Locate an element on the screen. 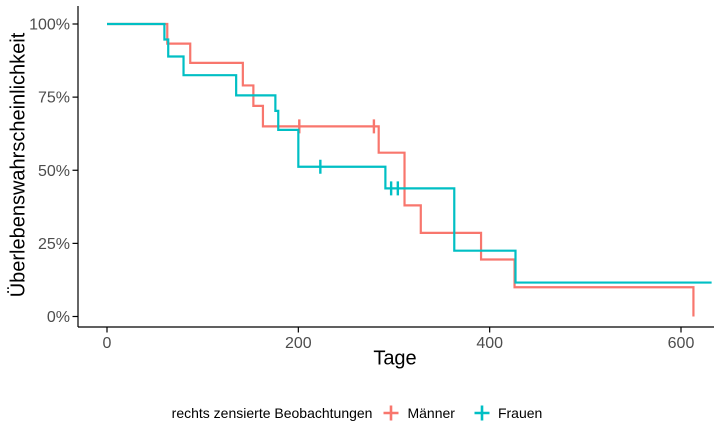  legend-item-maenner: Männer is located at coordinates (418, 413).